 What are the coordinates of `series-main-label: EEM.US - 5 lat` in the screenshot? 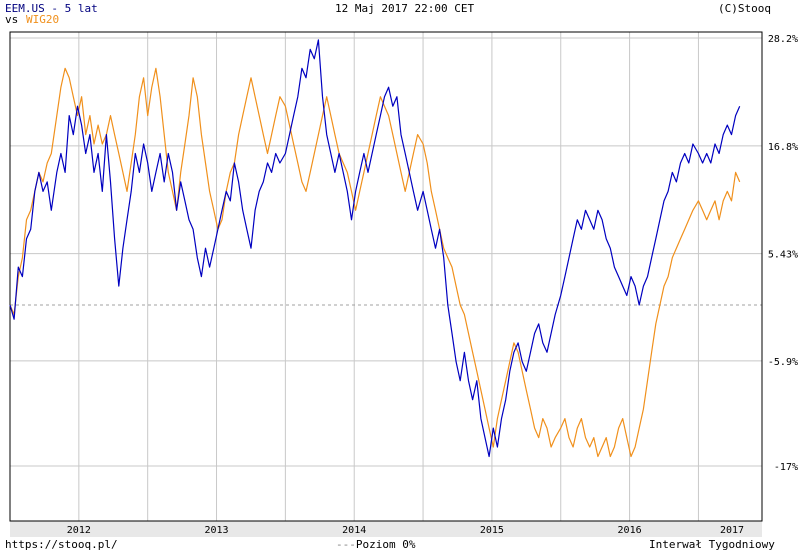 It's located at (51, 8).